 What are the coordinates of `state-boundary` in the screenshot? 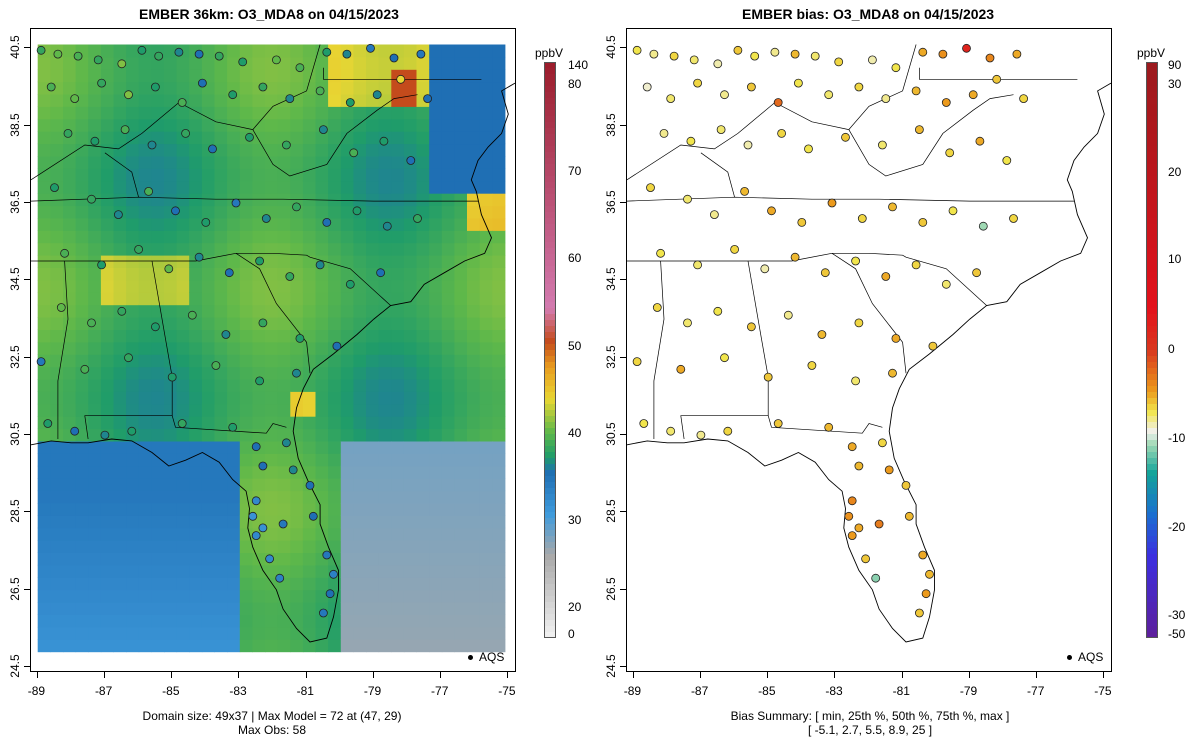 It's located at (402, 73).